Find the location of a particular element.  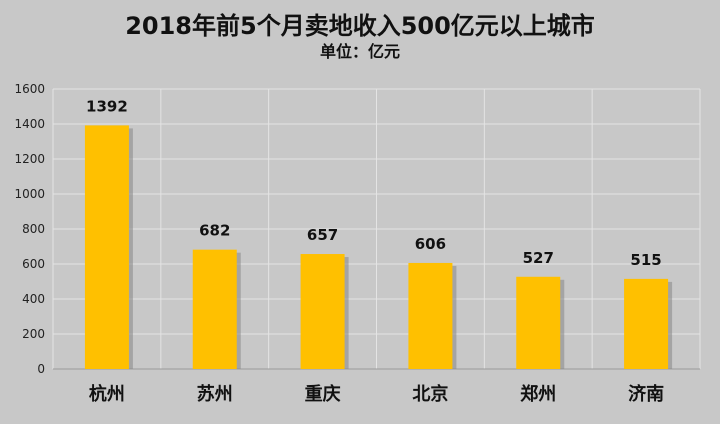

category-label: 苏州 is located at coordinates (215, 394).